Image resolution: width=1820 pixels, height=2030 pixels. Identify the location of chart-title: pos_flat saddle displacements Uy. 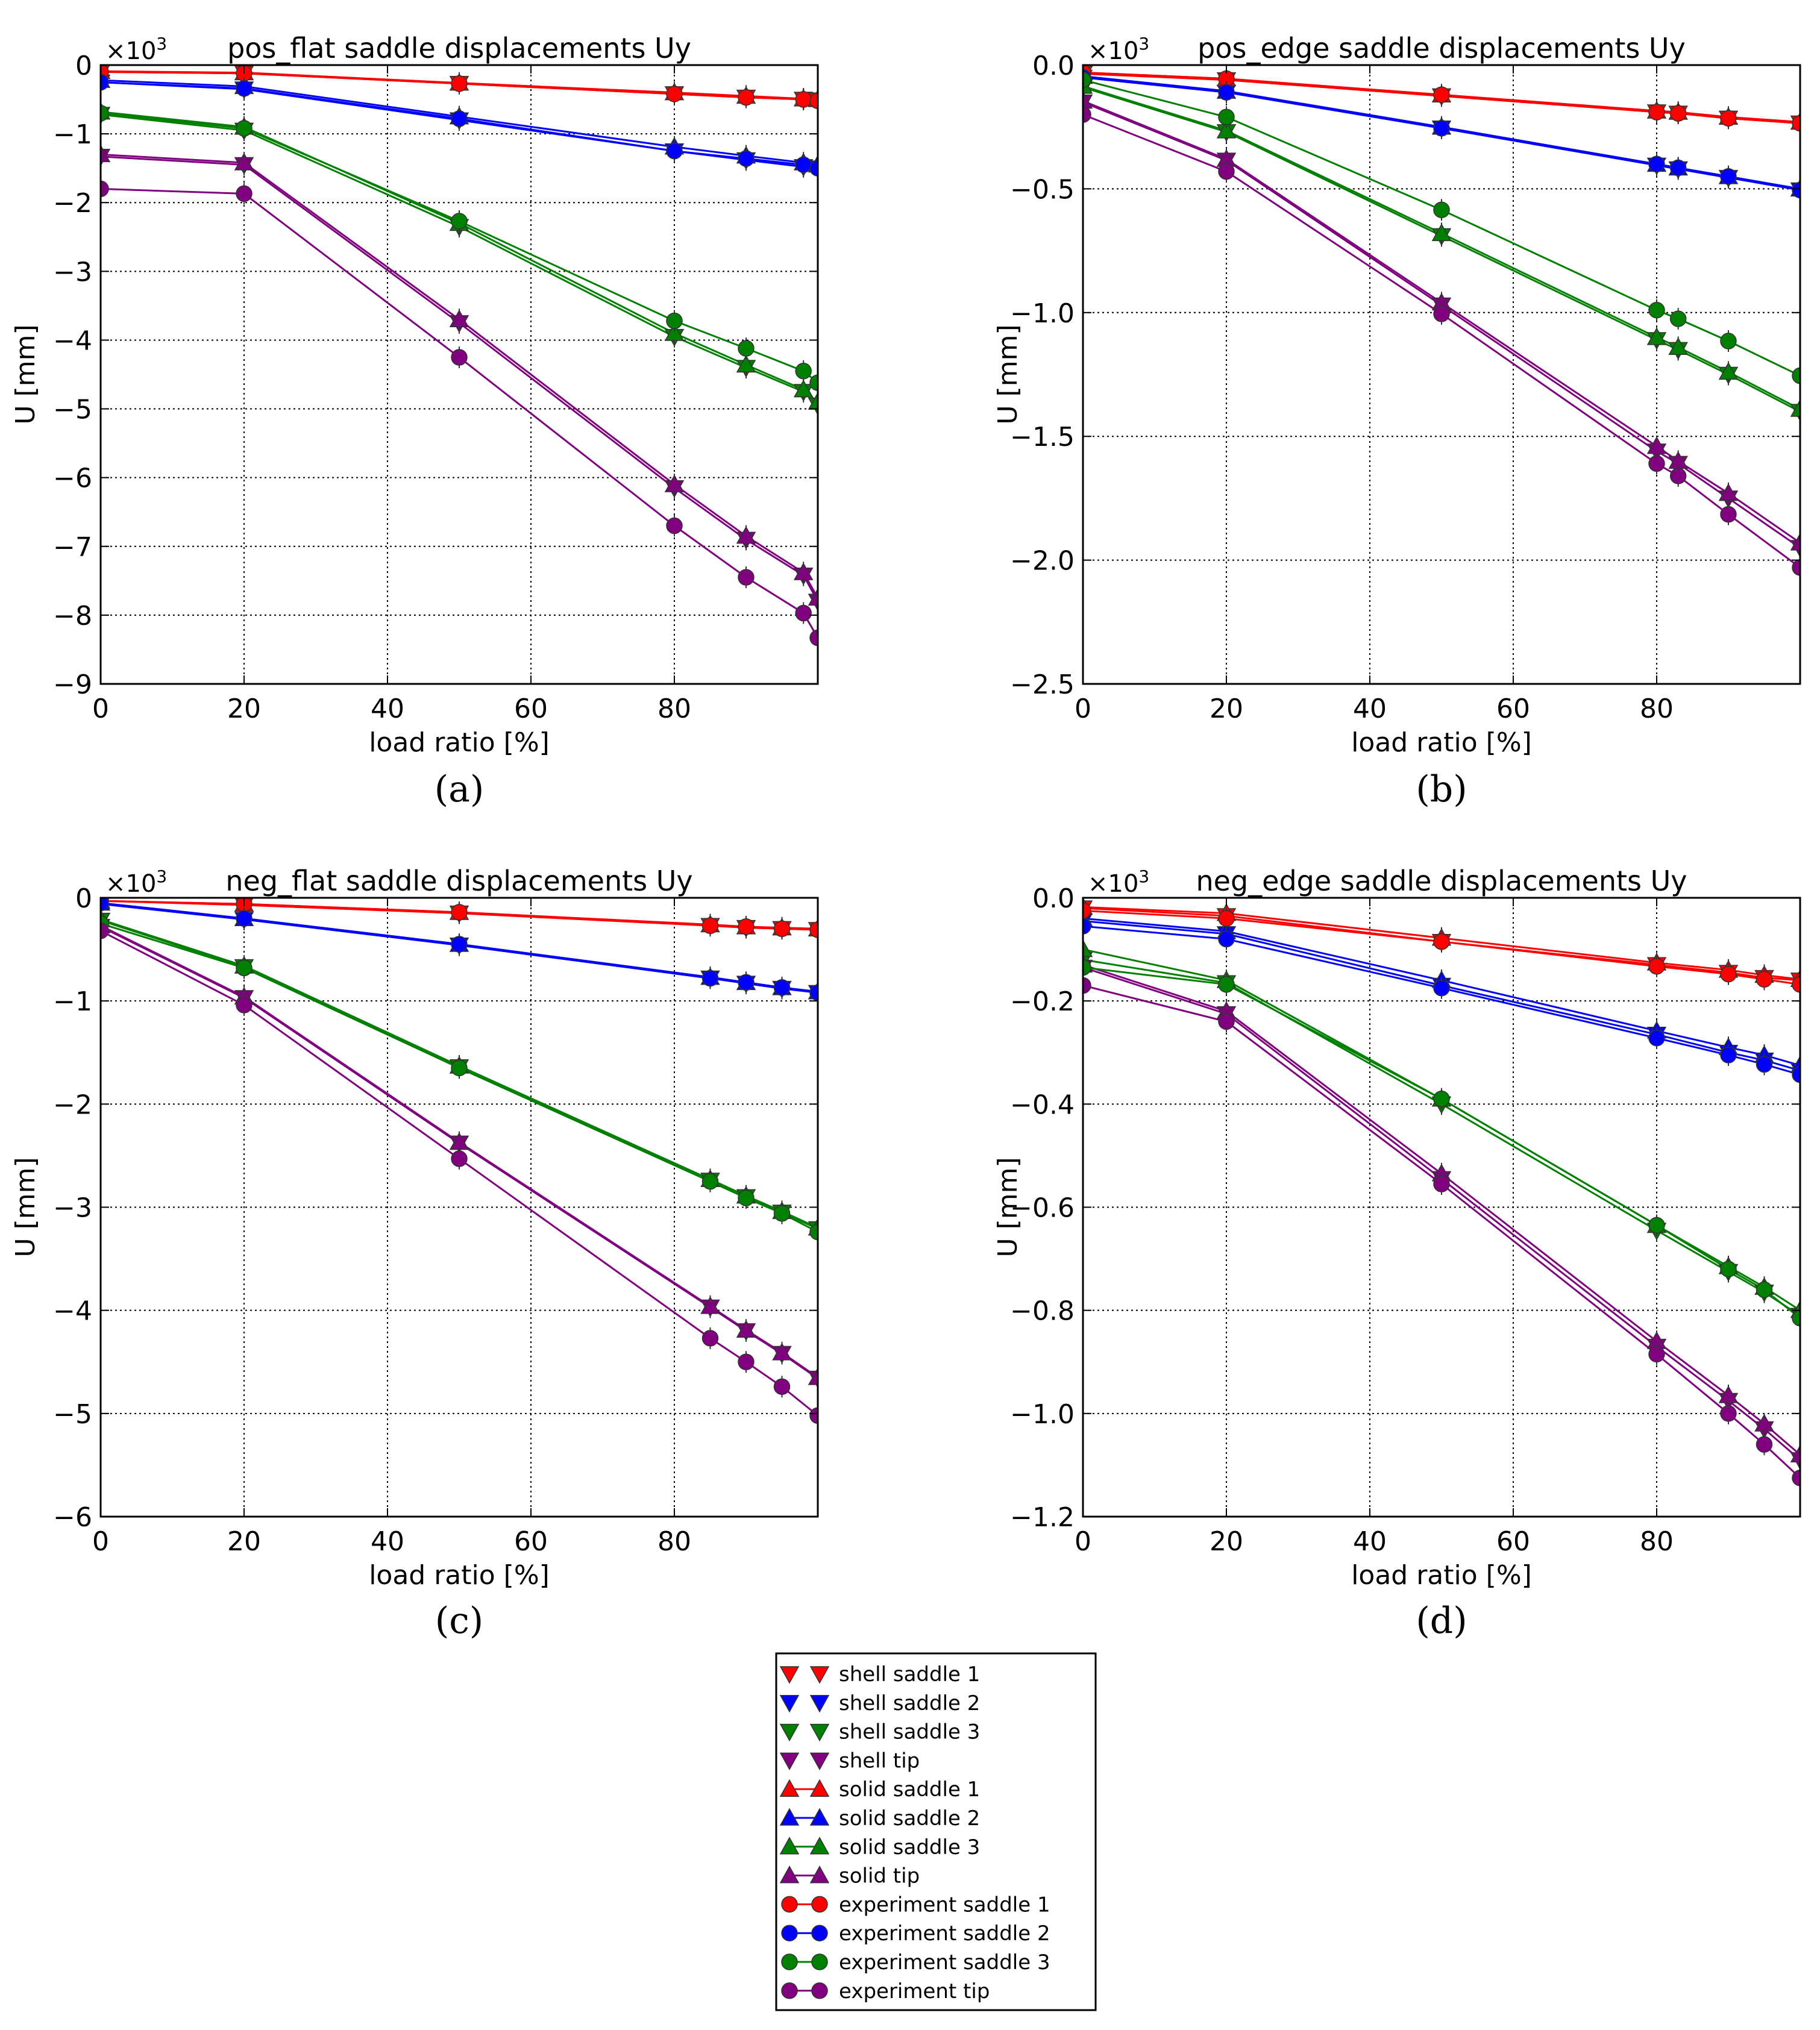
(459, 48).